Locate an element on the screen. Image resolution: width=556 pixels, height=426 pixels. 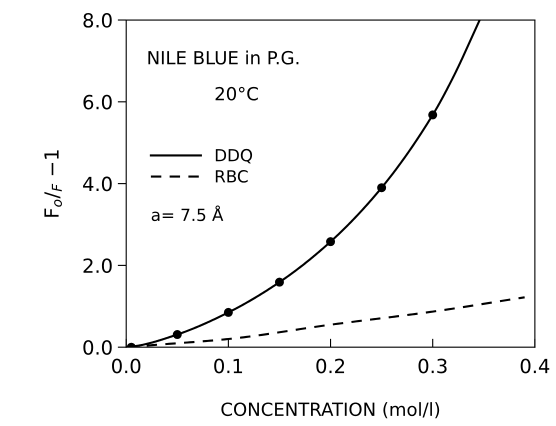
annotation: 20°C is located at coordinates (237, 93).